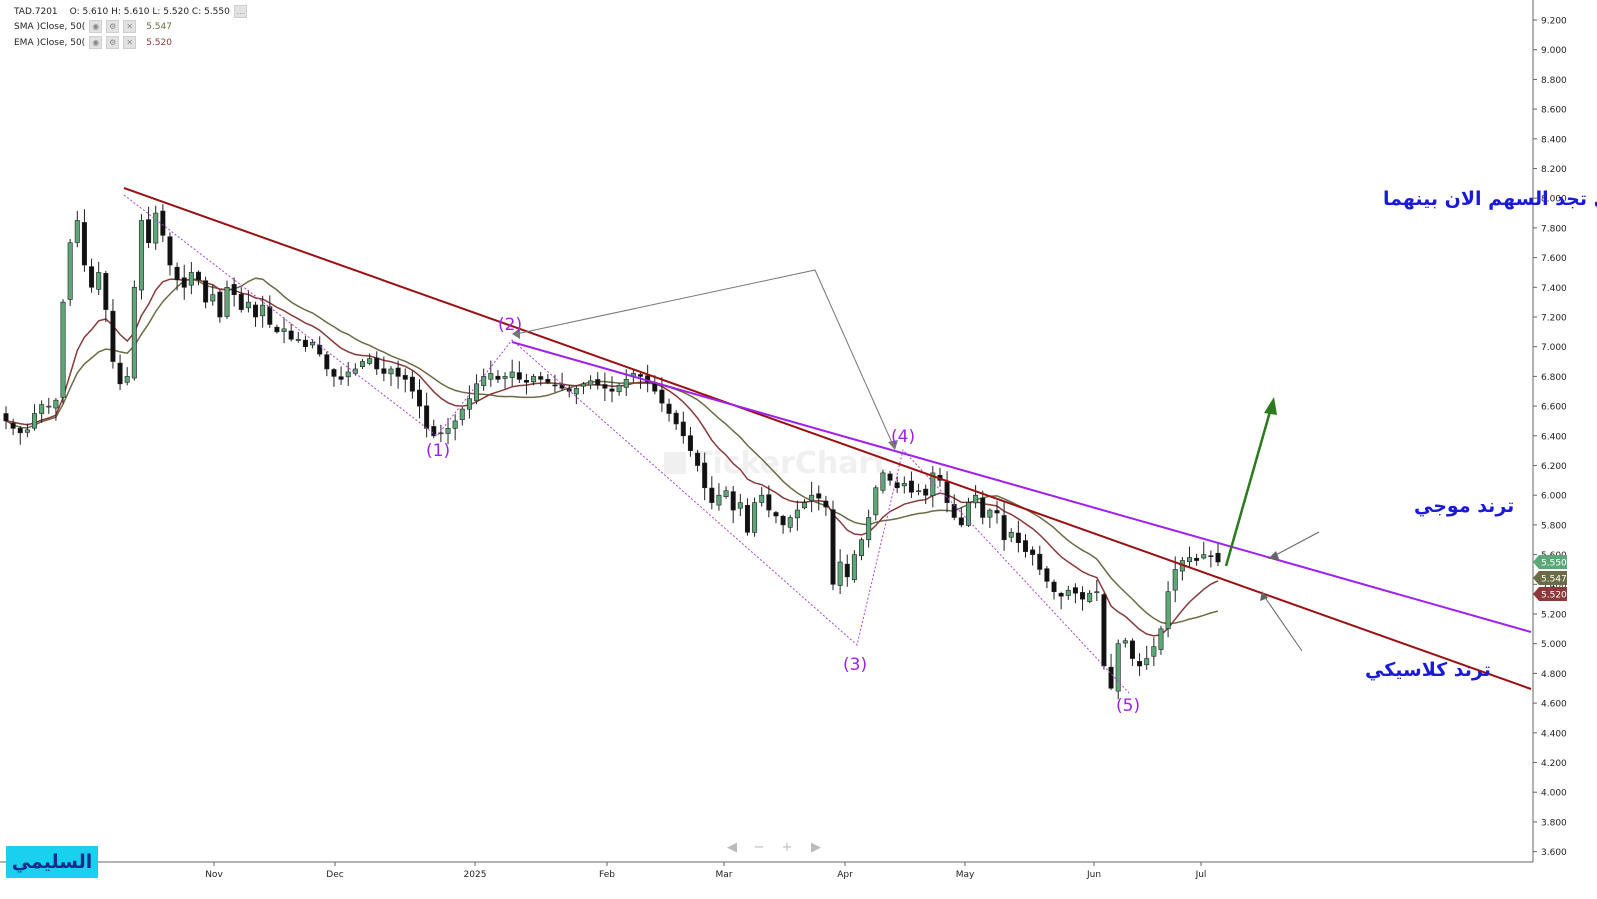  What do you see at coordinates (705, 871) in the screenshot?
I see `x-axis: Nov Dec 2025 Feb Mar Apr May Jun Jul` at bounding box center [705, 871].